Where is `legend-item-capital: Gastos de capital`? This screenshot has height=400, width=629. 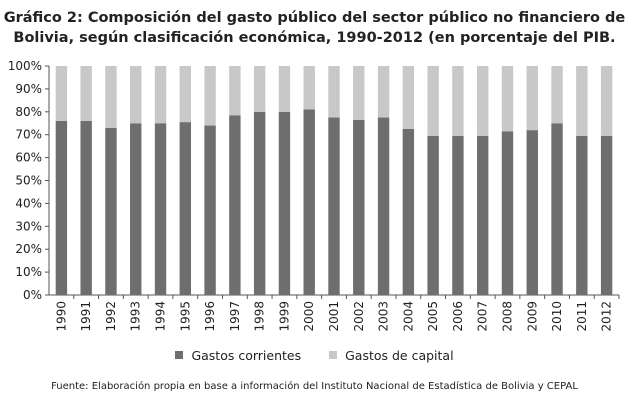
legend-item-capital: Gastos de capital is located at coordinates (391, 355).